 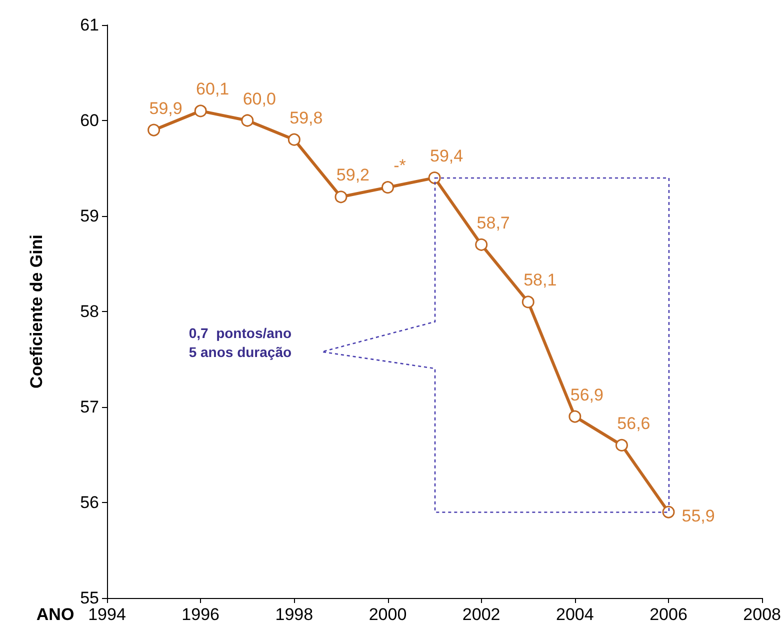 What do you see at coordinates (89, 25) in the screenshot?
I see `y-tick-label: 61` at bounding box center [89, 25].